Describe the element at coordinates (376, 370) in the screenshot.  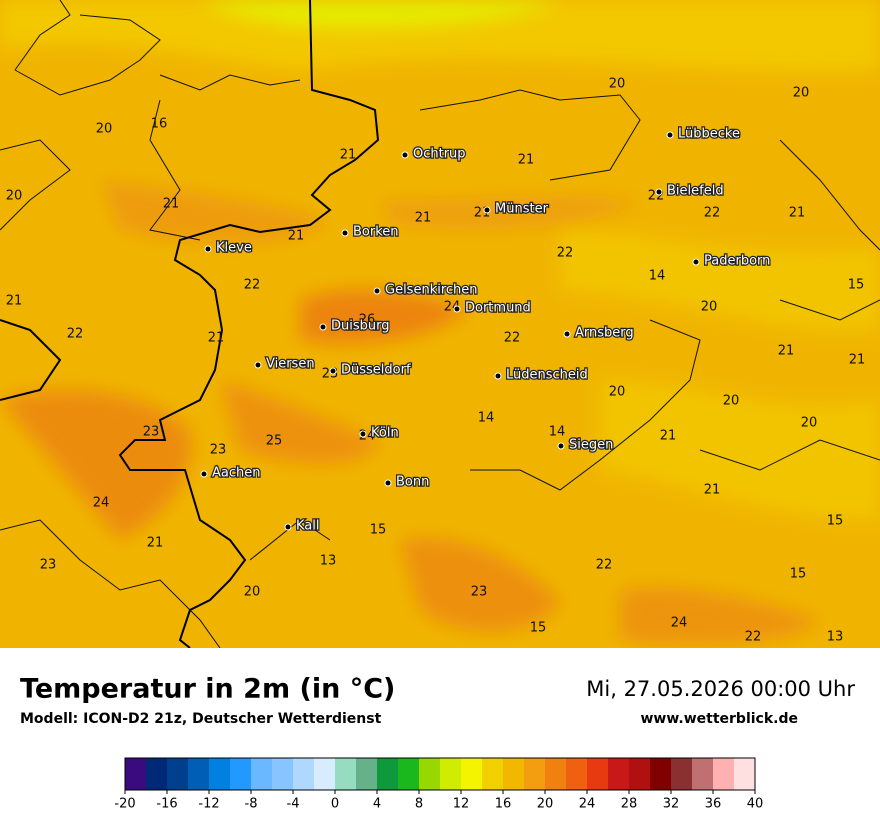
I see `city-label: Düsseldorf` at that location.